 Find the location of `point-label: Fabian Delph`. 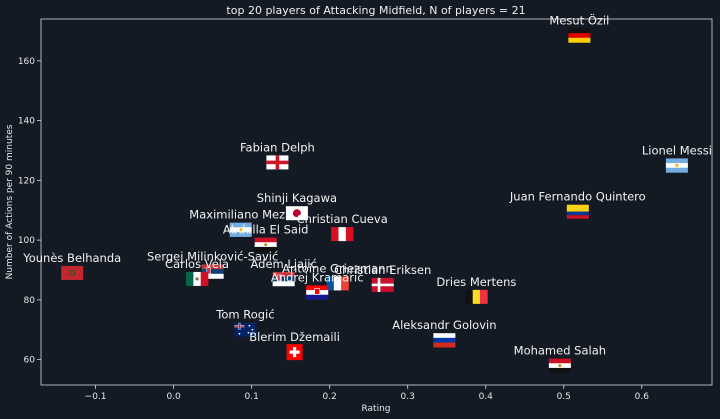

point-label: Fabian Delph is located at coordinates (277, 147).